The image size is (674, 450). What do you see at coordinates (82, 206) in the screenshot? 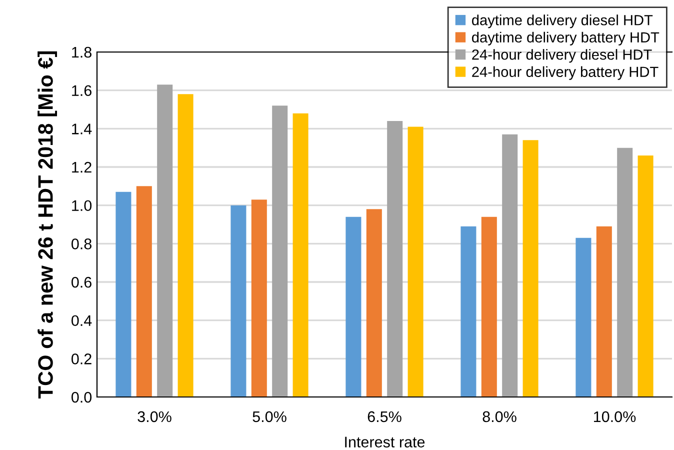
I see `y-tick-label: 1.0` at bounding box center [82, 206].